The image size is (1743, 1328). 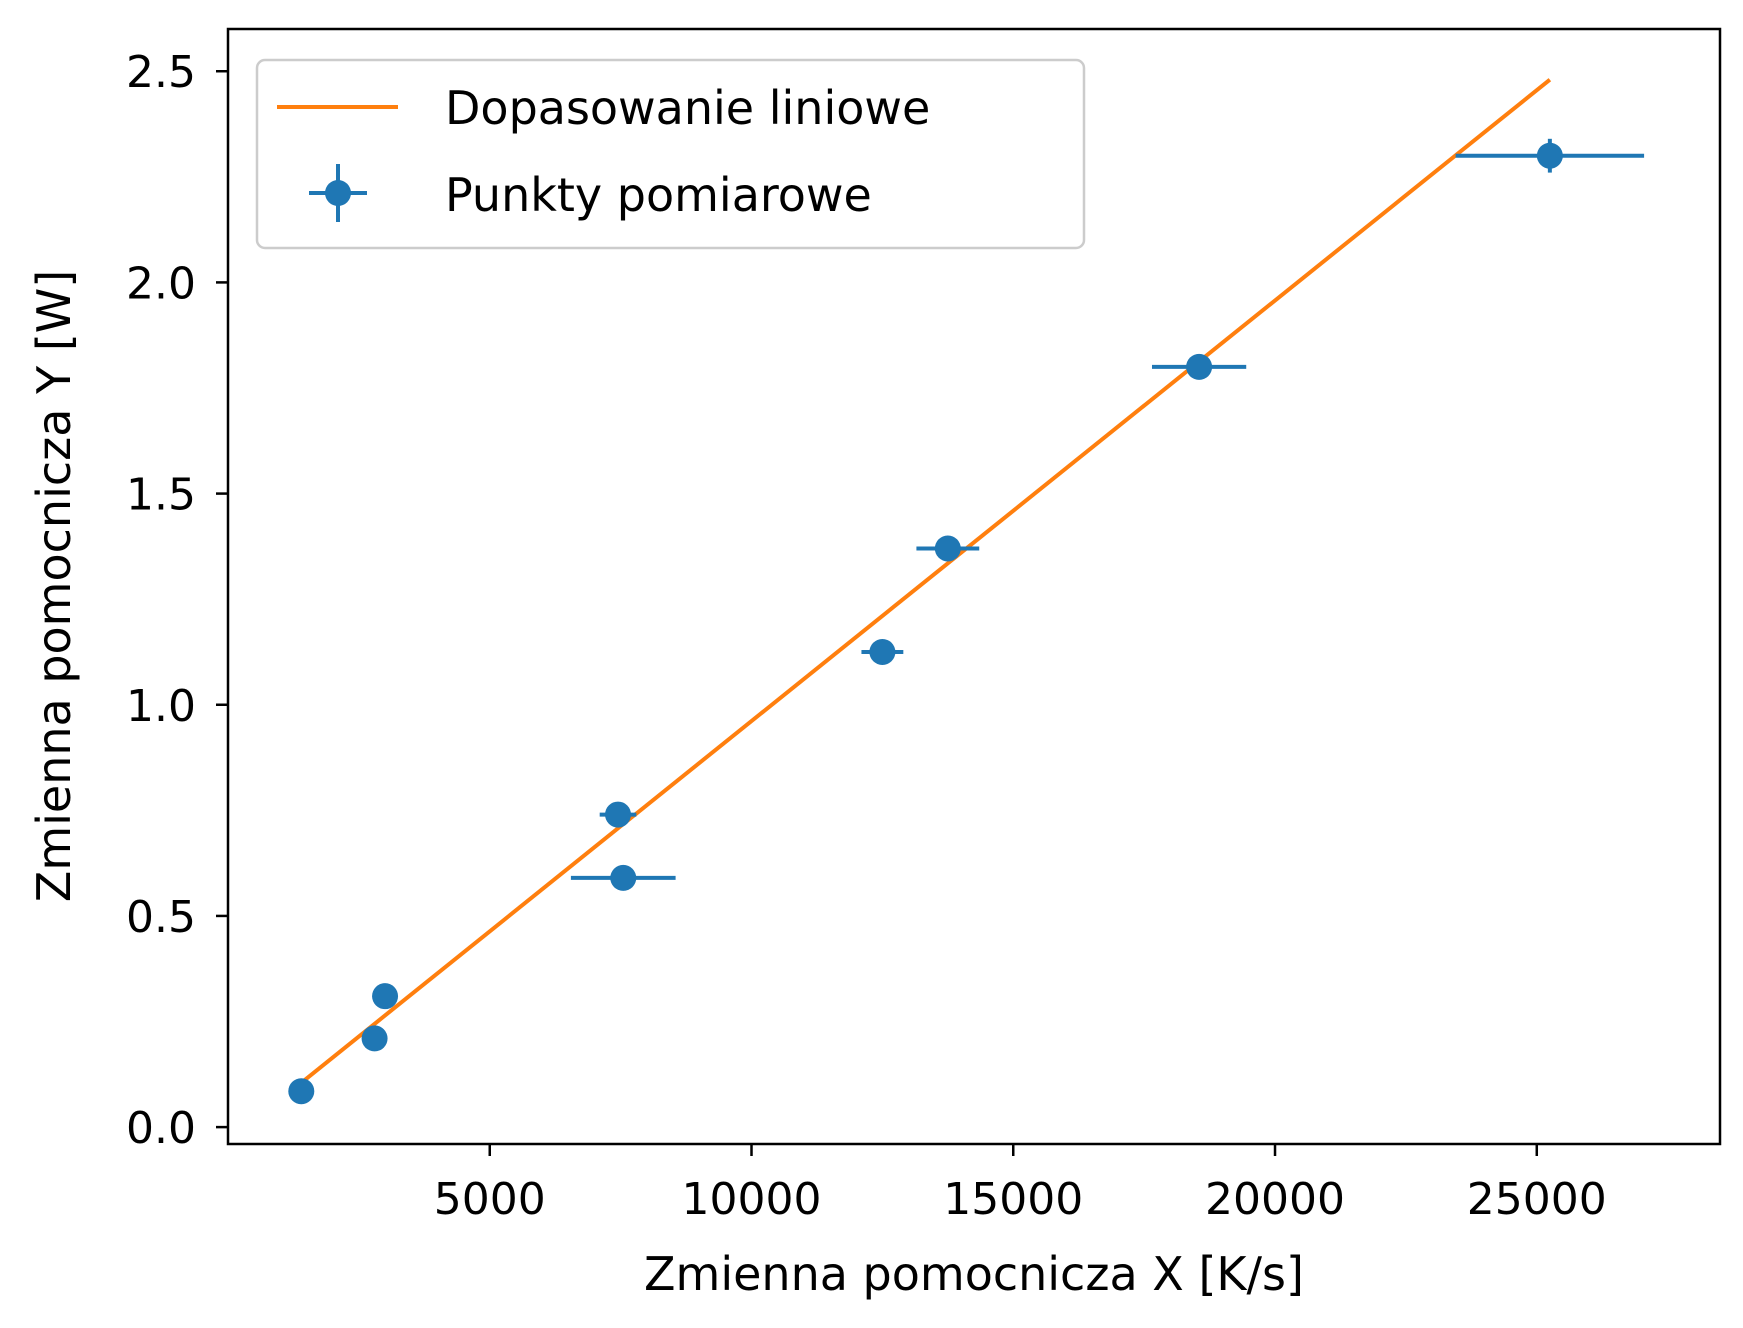 What do you see at coordinates (54, 586) in the screenshot?
I see `y-axis-label: Zmienna pomocnicza Y [W]` at bounding box center [54, 586].